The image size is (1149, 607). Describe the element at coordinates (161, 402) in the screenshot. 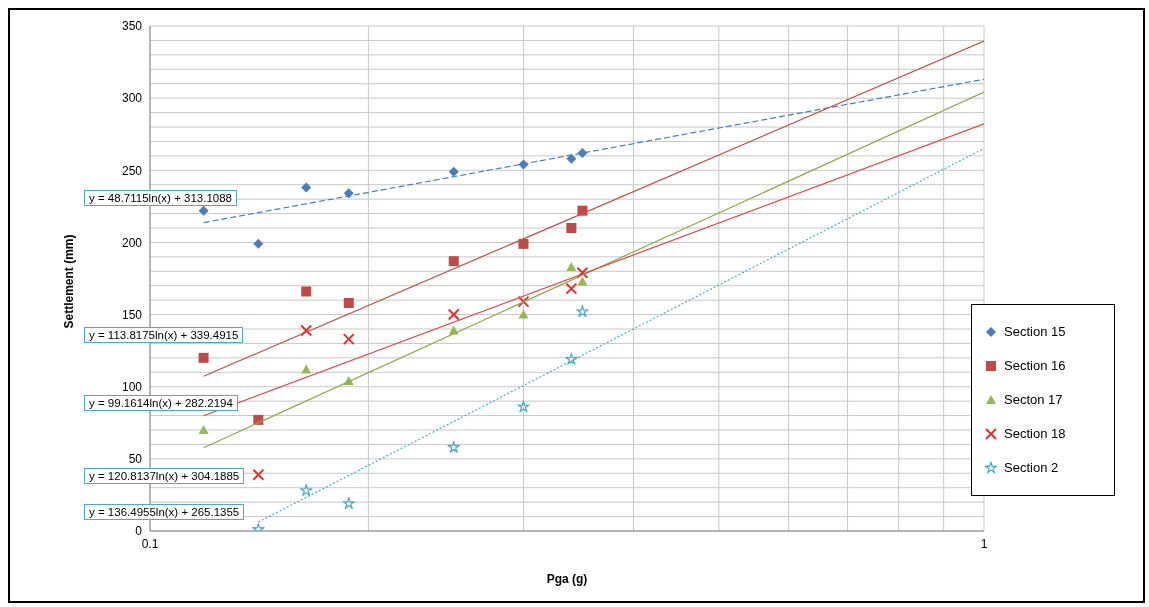

I see `annotation: y = 99.1614ln(x) + 282.2194` at that location.